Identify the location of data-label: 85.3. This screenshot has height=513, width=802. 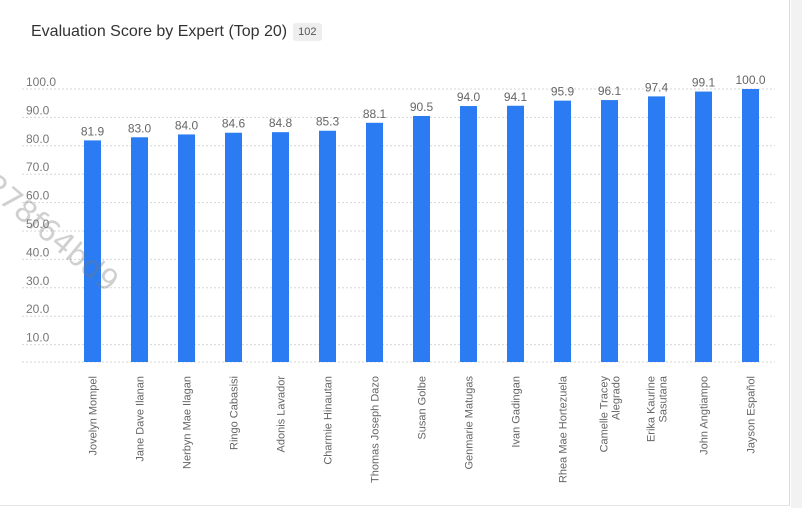
(328, 122).